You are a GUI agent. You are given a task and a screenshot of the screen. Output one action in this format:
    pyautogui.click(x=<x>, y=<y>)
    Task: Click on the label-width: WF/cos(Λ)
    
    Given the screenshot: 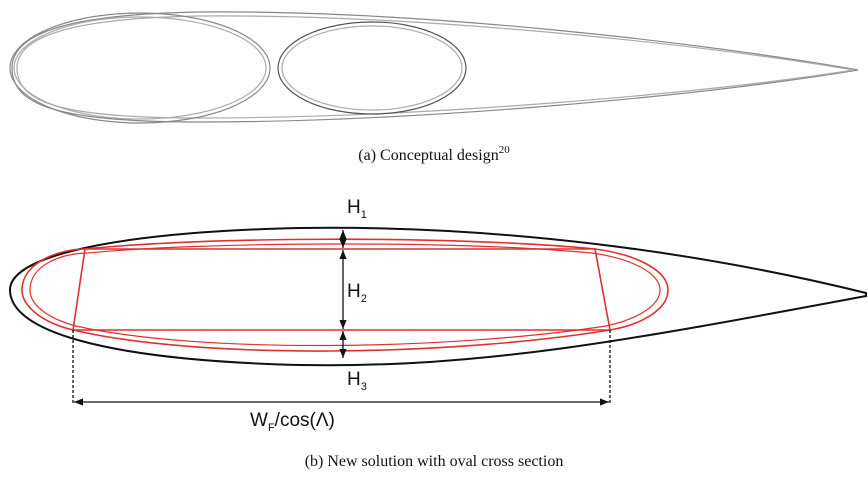 What is the action you would take?
    pyautogui.click(x=292, y=422)
    